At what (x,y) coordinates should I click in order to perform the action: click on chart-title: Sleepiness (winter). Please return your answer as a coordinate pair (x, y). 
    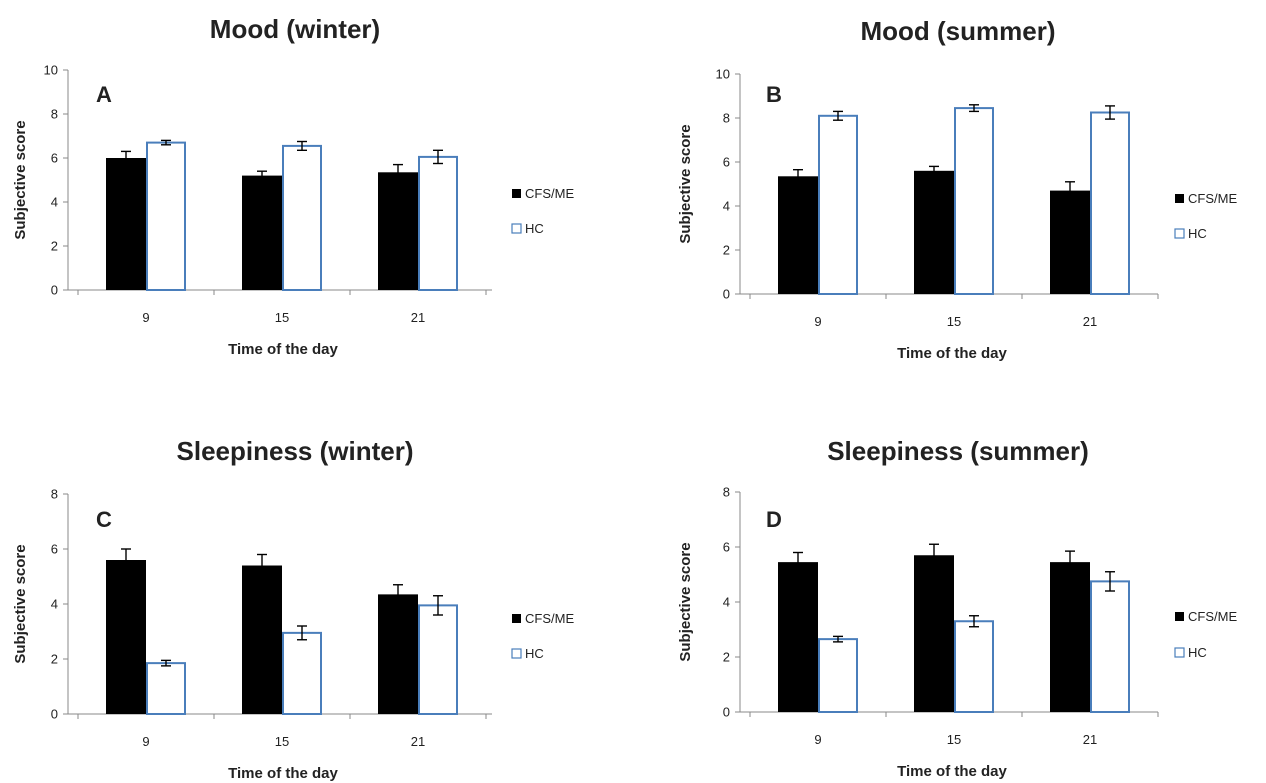
    Looking at the image, I should click on (295, 451).